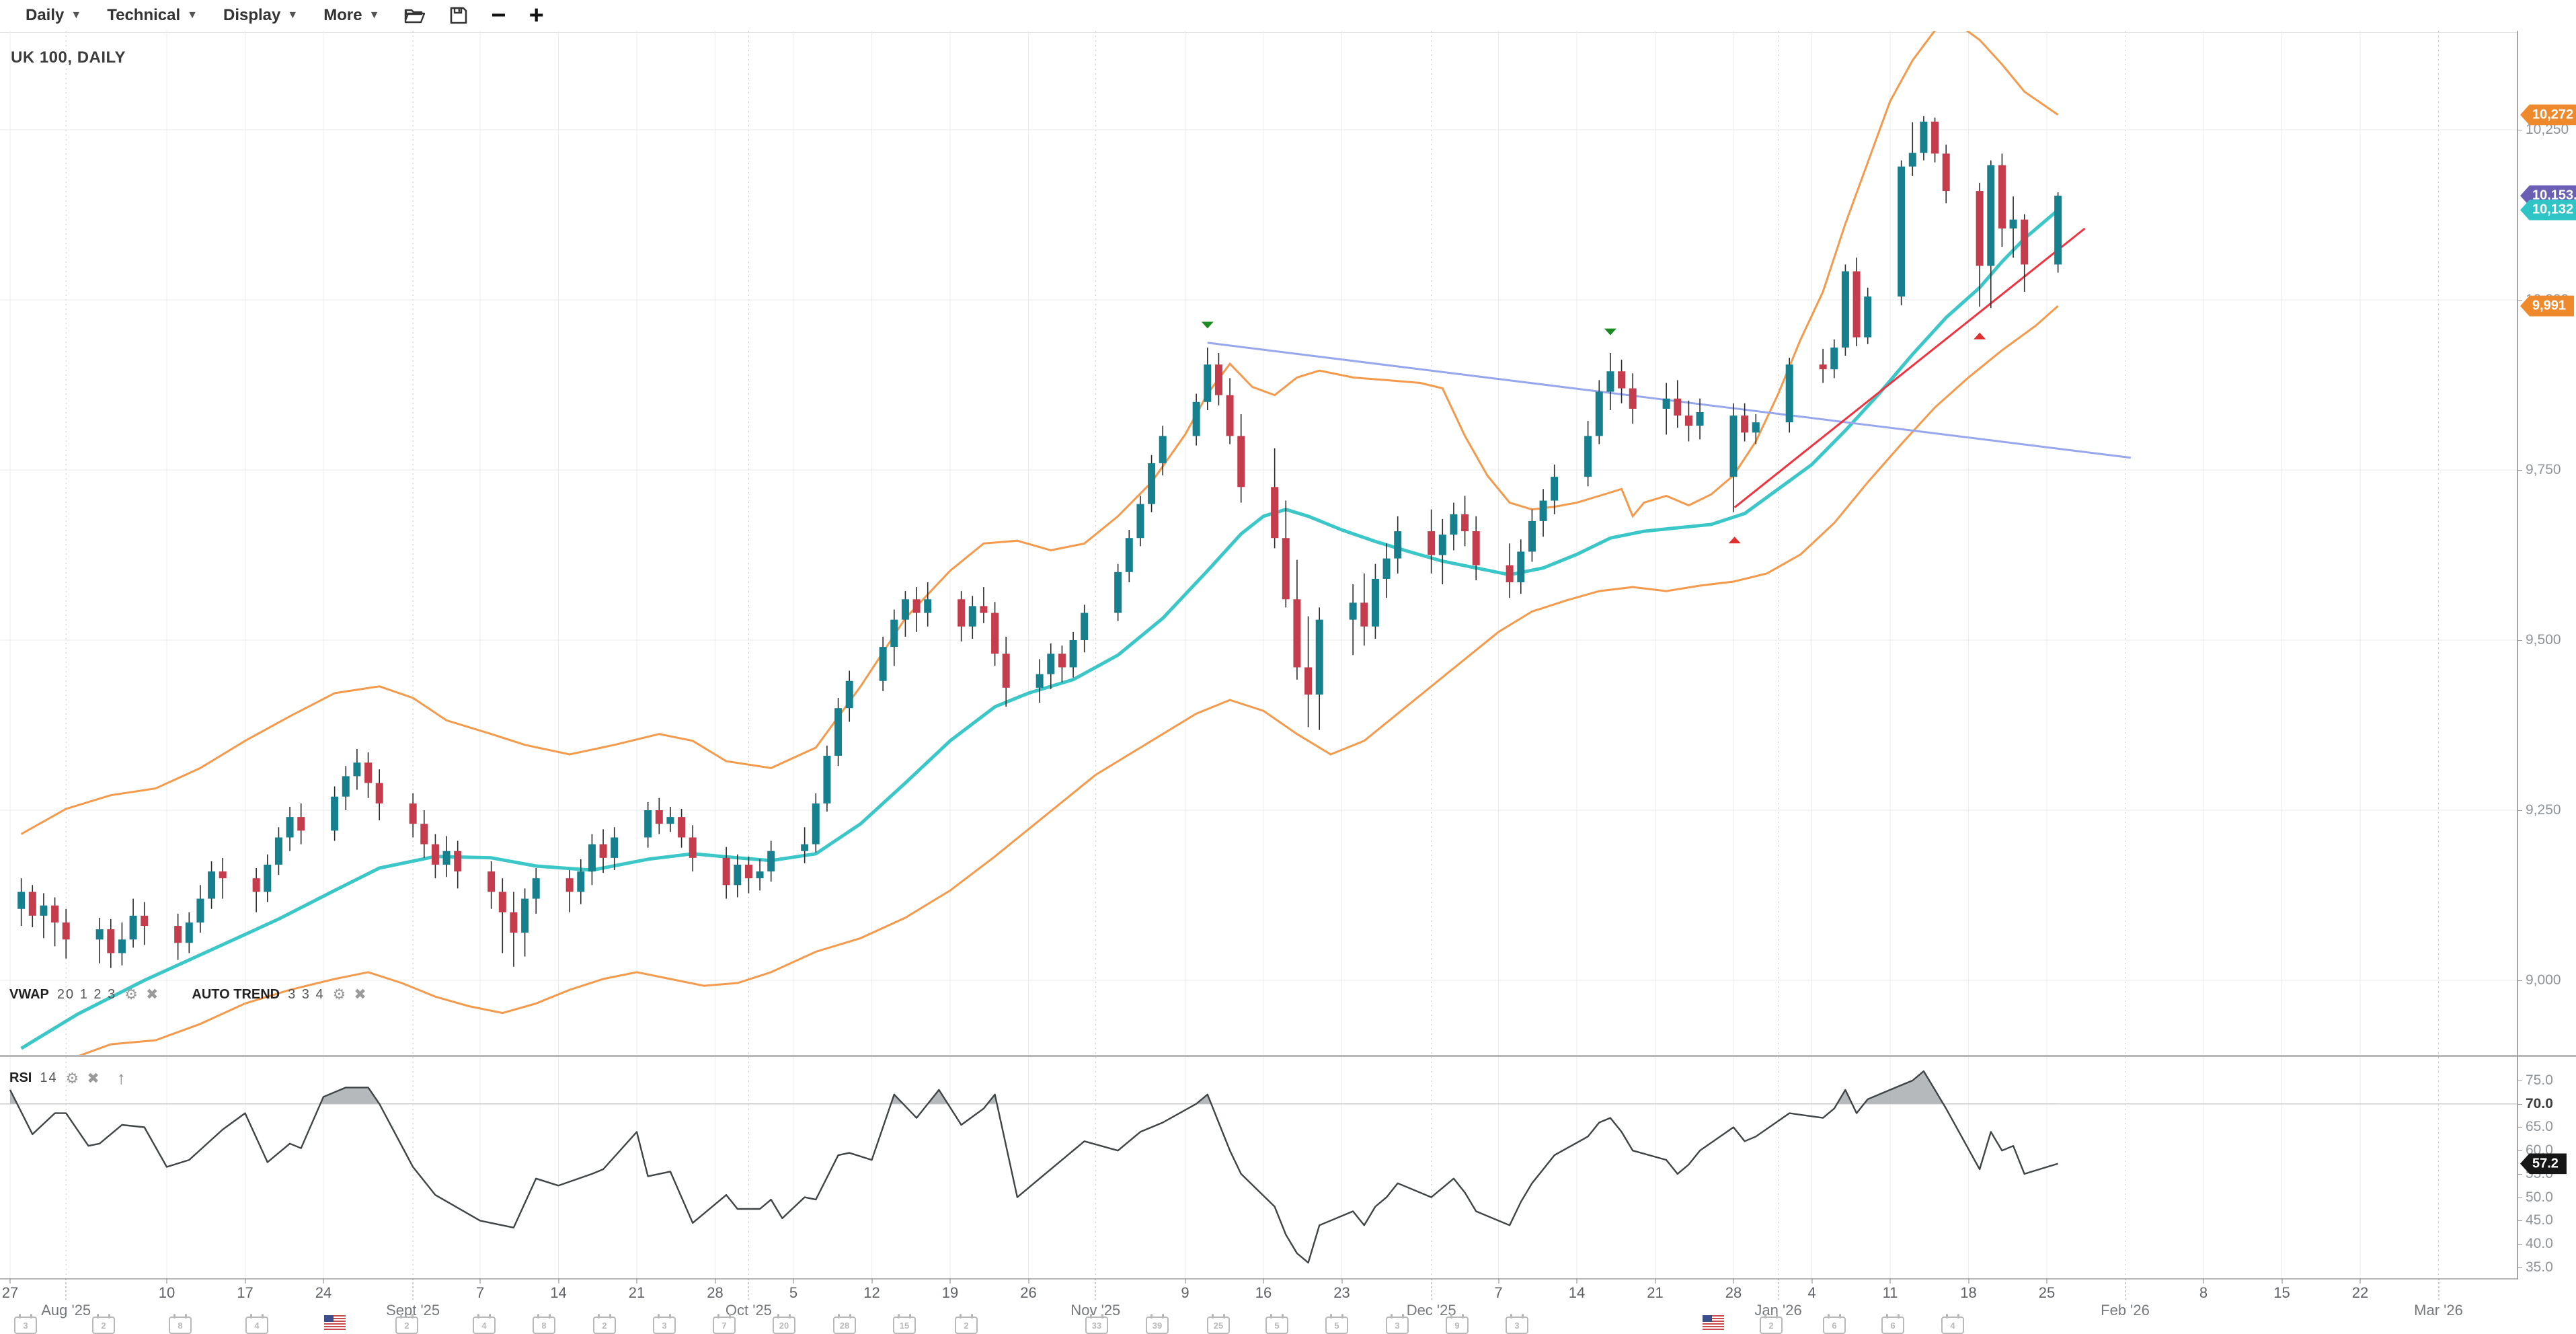 The image size is (2576, 1334). What do you see at coordinates (1778, 1310) in the screenshot?
I see `month-label: Jan '26` at bounding box center [1778, 1310].